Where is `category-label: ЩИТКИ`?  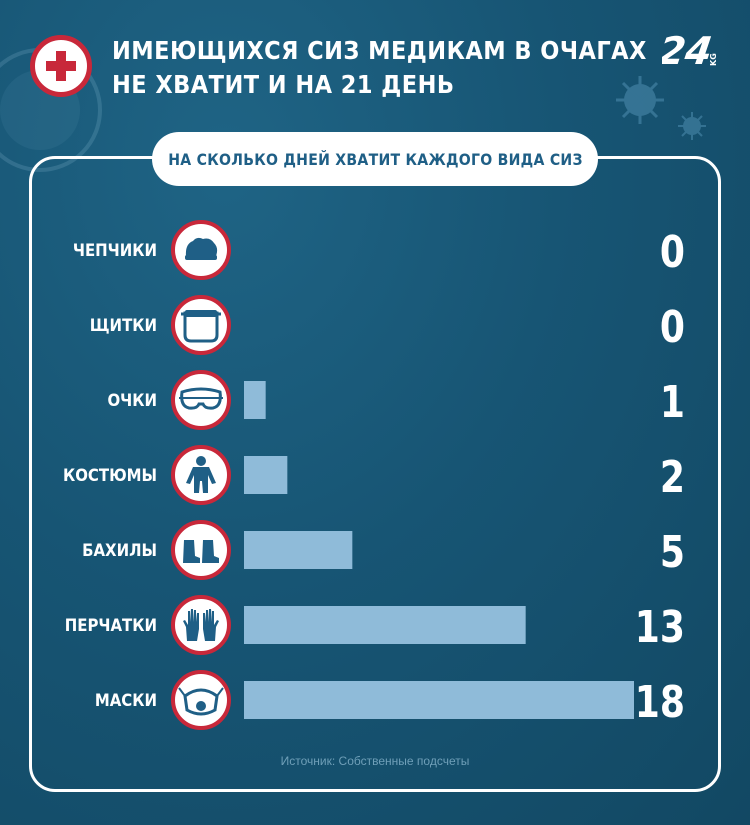
category-label: ЩИТКИ is located at coordinates (123, 325).